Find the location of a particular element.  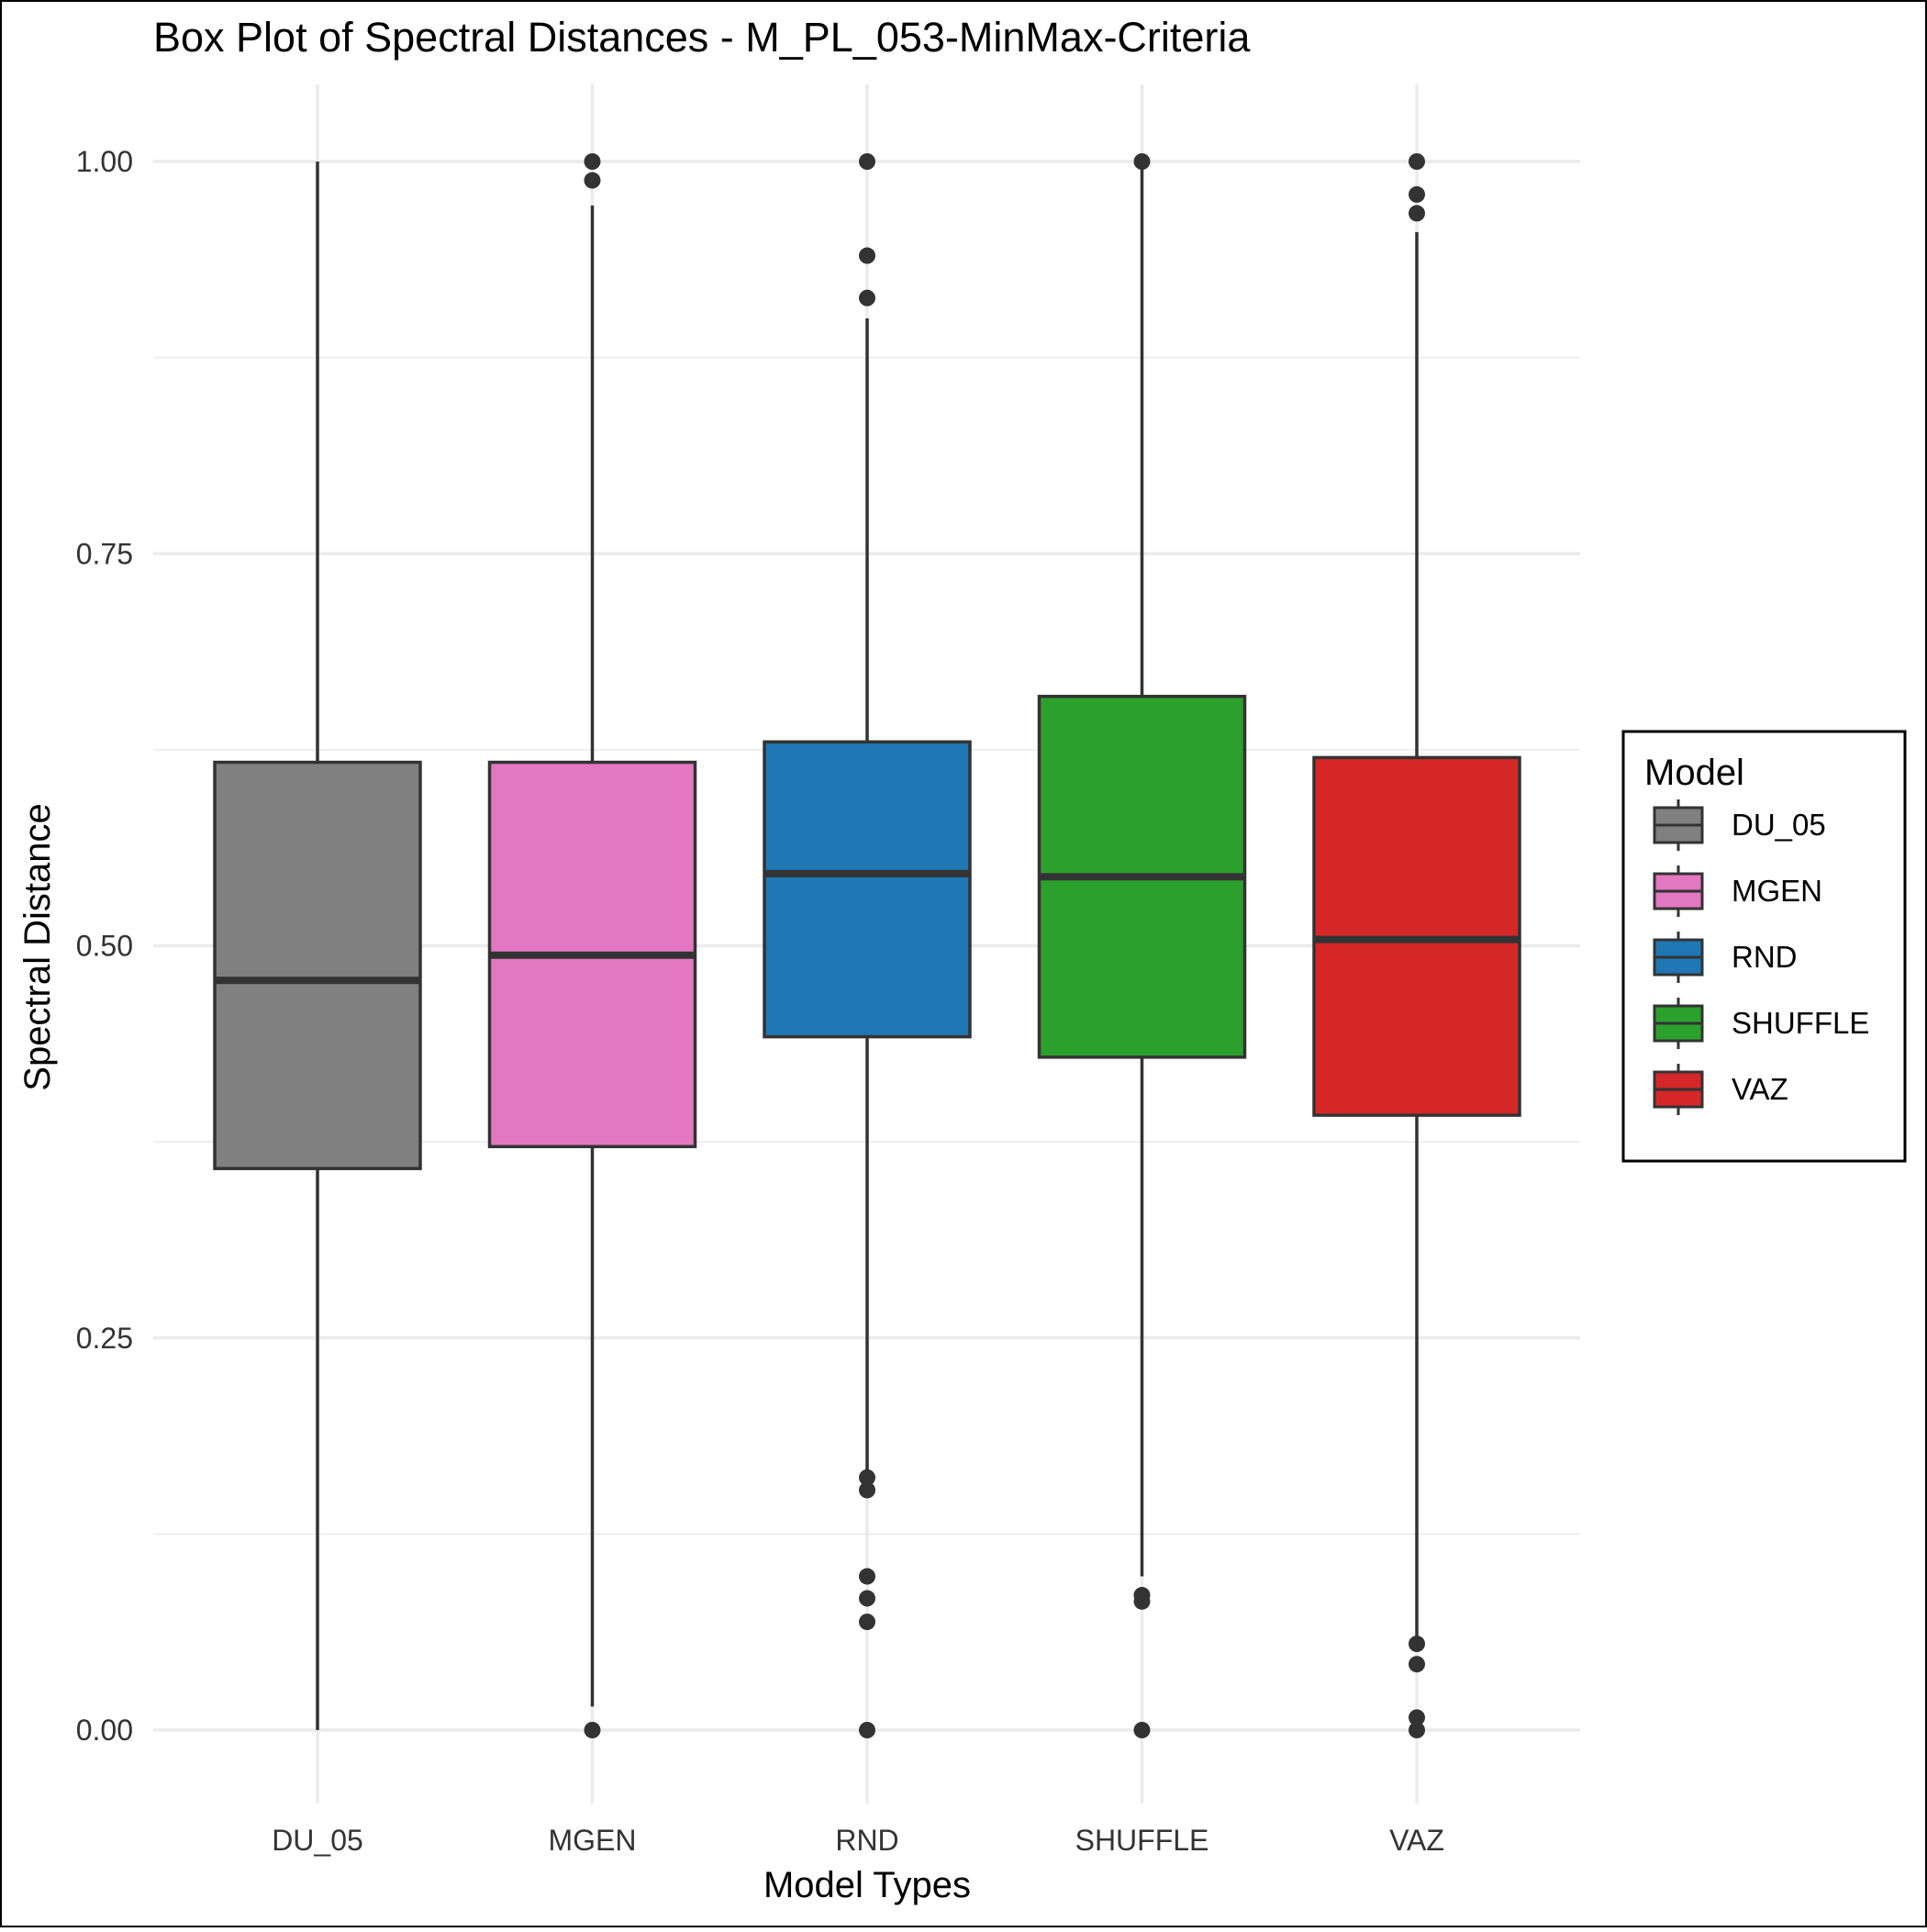

box-group-shuffle is located at coordinates (1142, 946).